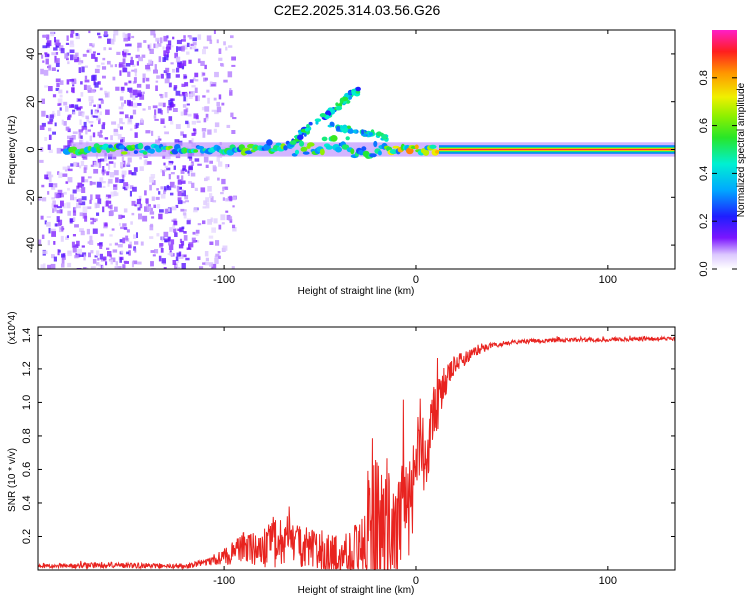 The height and width of the screenshot is (600, 750). Describe the element at coordinates (557, 149) in the screenshot. I see `spectrogram-carrier-strong` at that location.